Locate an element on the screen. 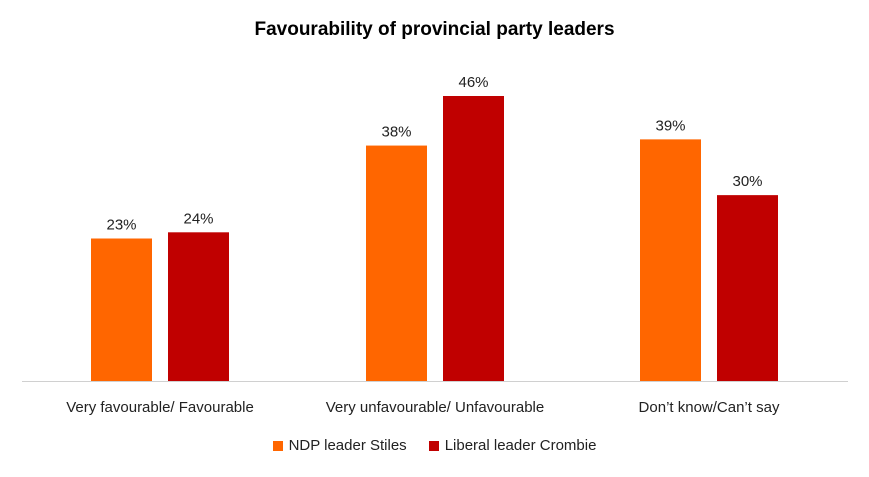  legend-item-ndp: NDP leader Stiles is located at coordinates (339, 445).